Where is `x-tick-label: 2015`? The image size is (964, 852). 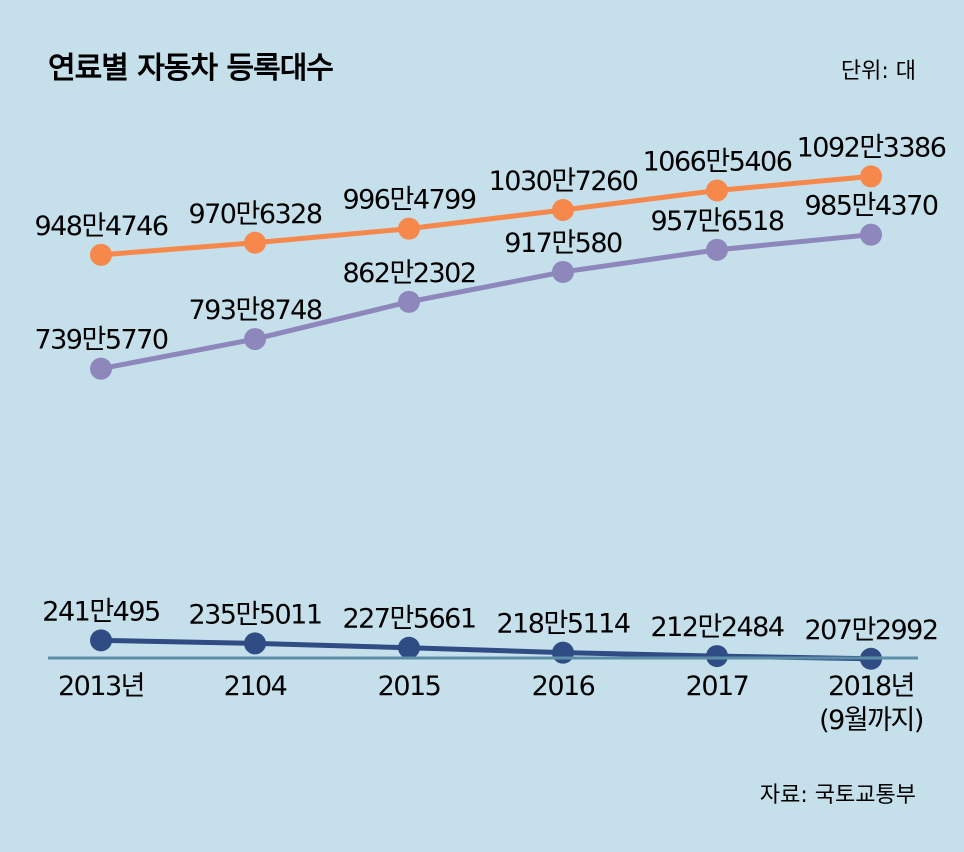
x-tick-label: 2015 is located at coordinates (409, 686).